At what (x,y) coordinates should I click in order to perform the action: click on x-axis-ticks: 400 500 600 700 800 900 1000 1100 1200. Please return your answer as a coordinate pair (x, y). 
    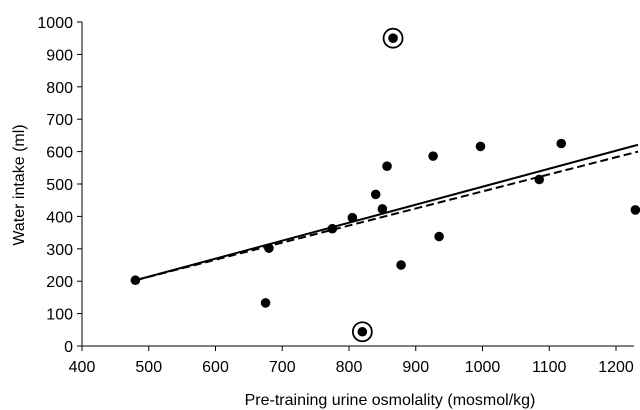
    Looking at the image, I should click on (351, 361).